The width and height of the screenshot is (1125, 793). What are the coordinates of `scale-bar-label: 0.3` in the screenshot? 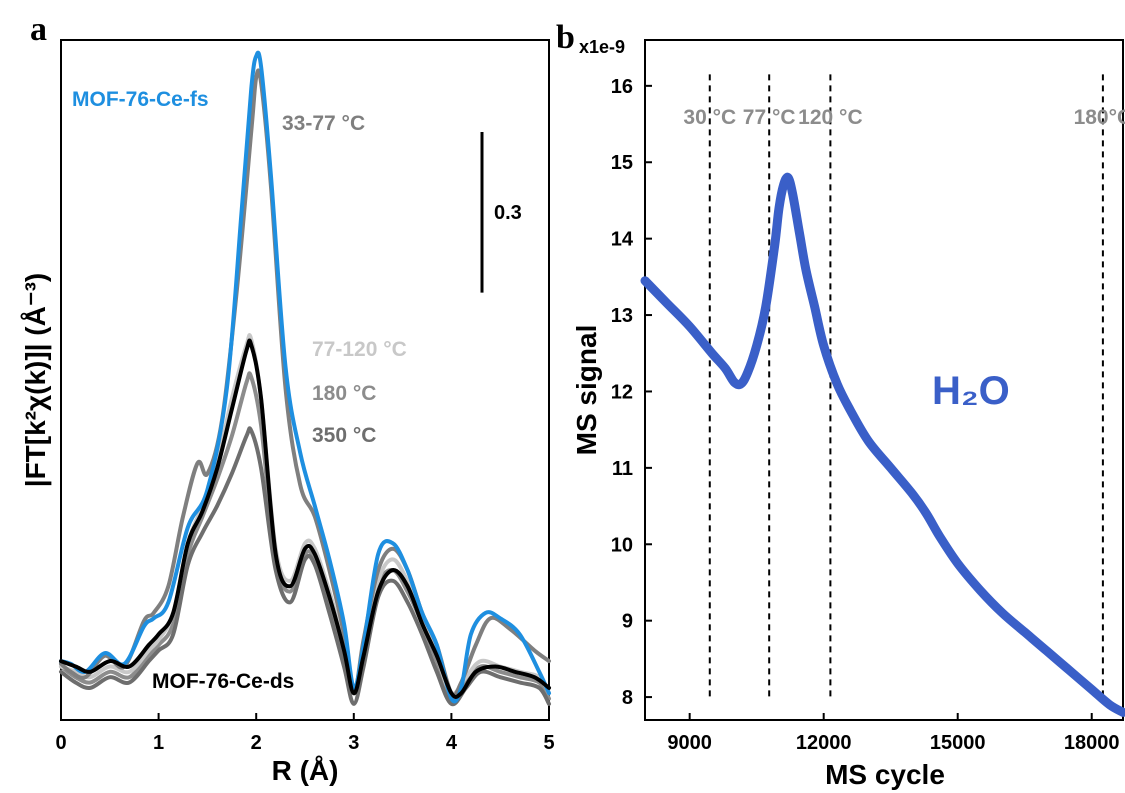 It's located at (508, 213).